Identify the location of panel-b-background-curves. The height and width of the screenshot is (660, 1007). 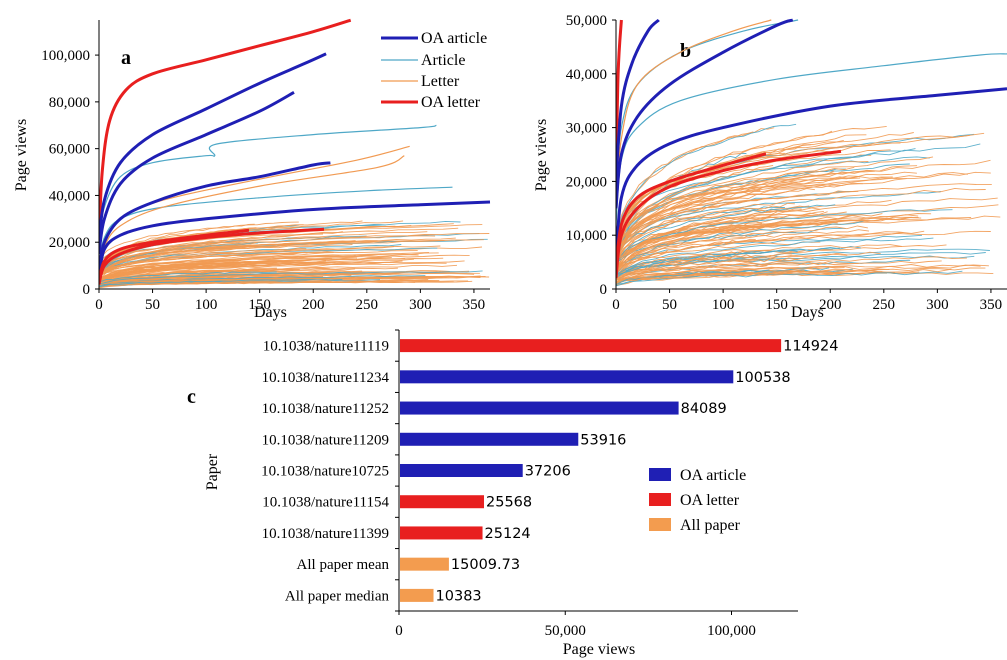
(808, 205).